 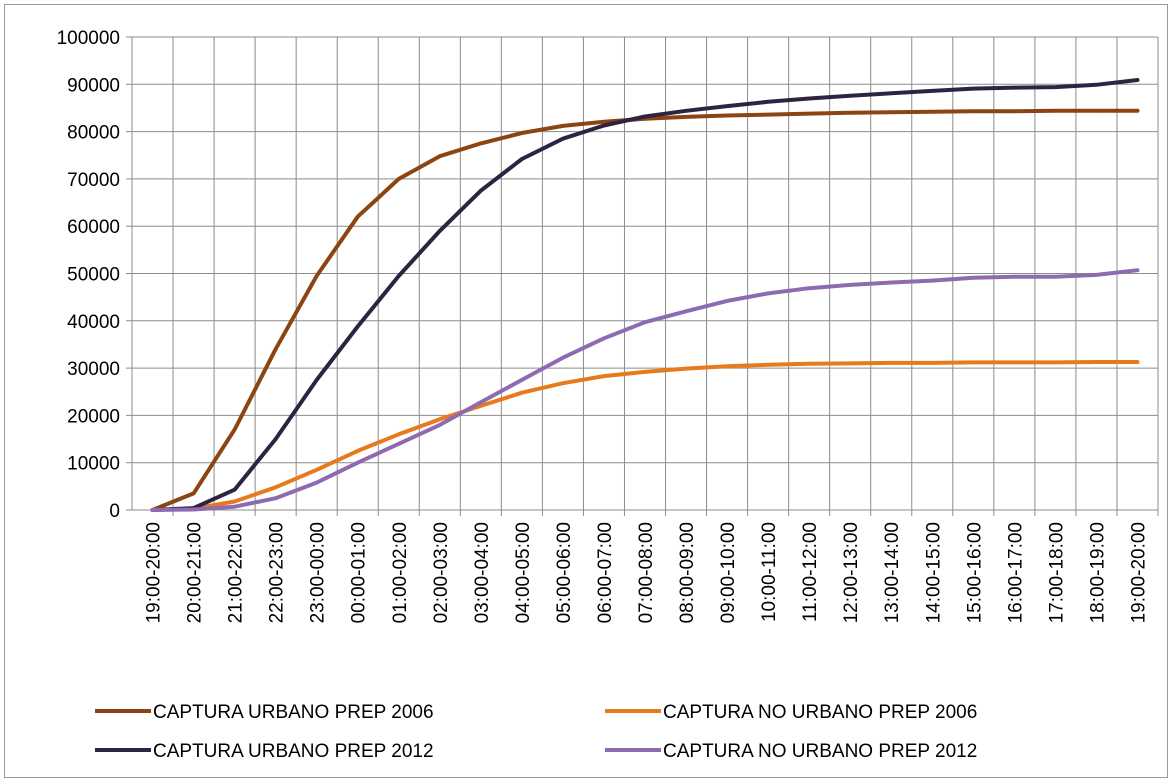 What do you see at coordinates (293, 712) in the screenshot?
I see `legend-label: CAPTURA URBANO PREP 2006` at bounding box center [293, 712].